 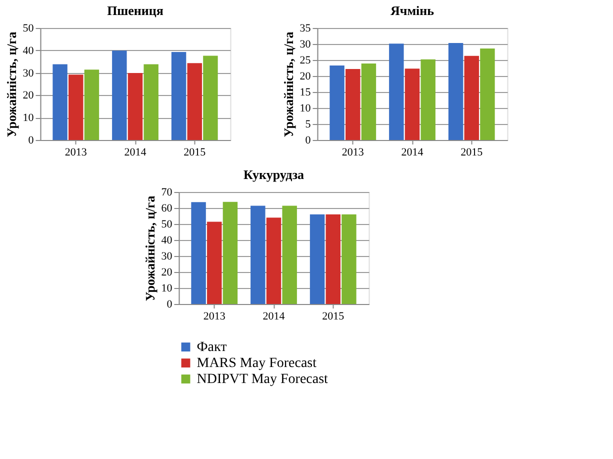 What do you see at coordinates (308, 124) in the screenshot?
I see `y-tick-label: 5` at bounding box center [308, 124].